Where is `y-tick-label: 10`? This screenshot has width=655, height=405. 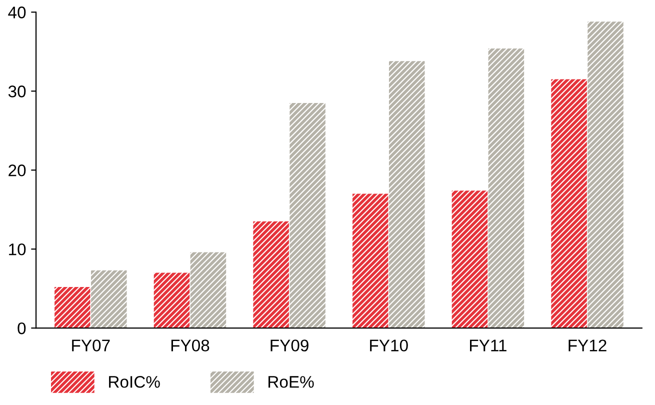
y-tick-label: 10 is located at coordinates (17, 249).